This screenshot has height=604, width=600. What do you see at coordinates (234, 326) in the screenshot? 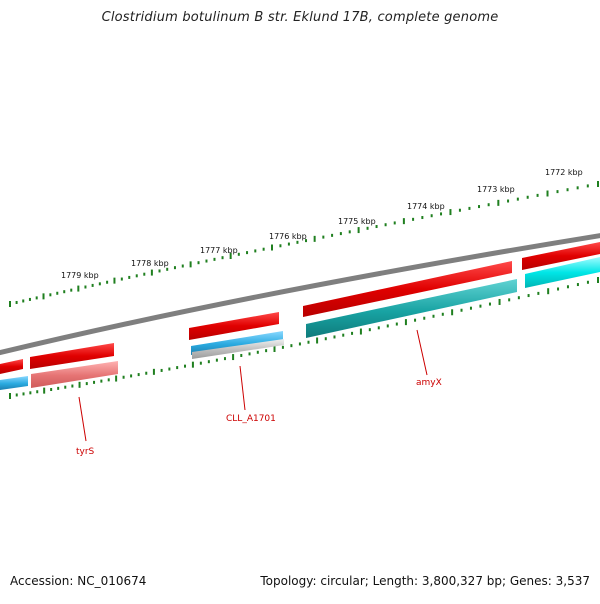
I see `cds-cll-a1701-top` at bounding box center [234, 326].